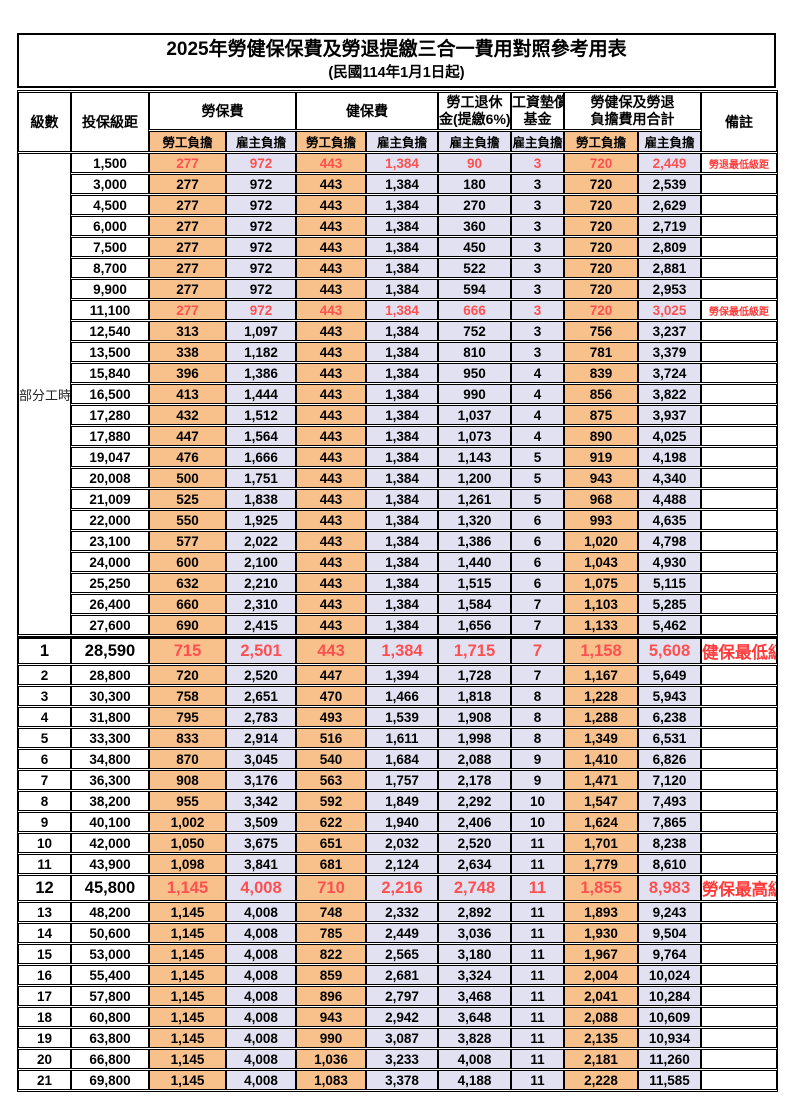 This screenshot has height=1120, width=791. I want to click on cell-labor-employee: 758, so click(187, 696).